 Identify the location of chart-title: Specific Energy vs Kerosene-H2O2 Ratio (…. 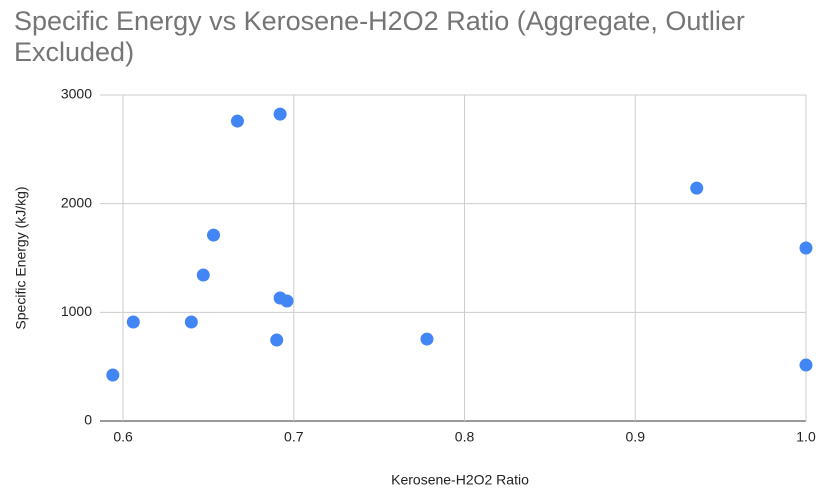
(379, 36).